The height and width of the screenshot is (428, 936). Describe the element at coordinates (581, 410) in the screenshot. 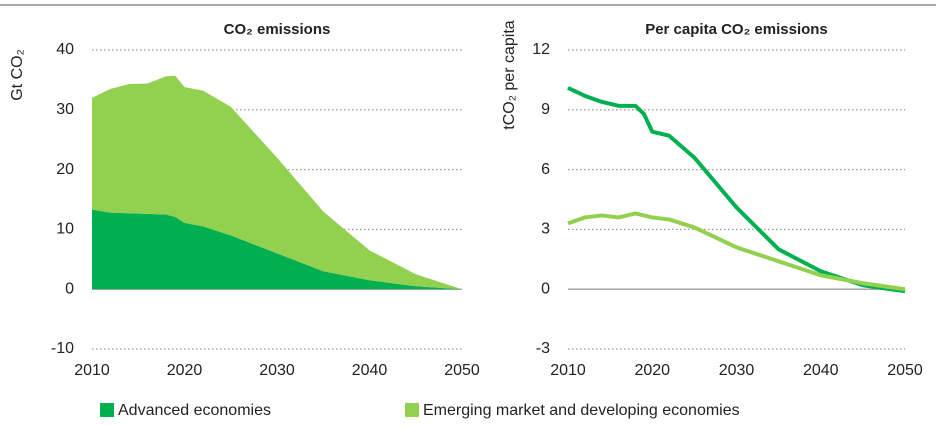

I see `legend-label: Emerging market and developing economies` at that location.